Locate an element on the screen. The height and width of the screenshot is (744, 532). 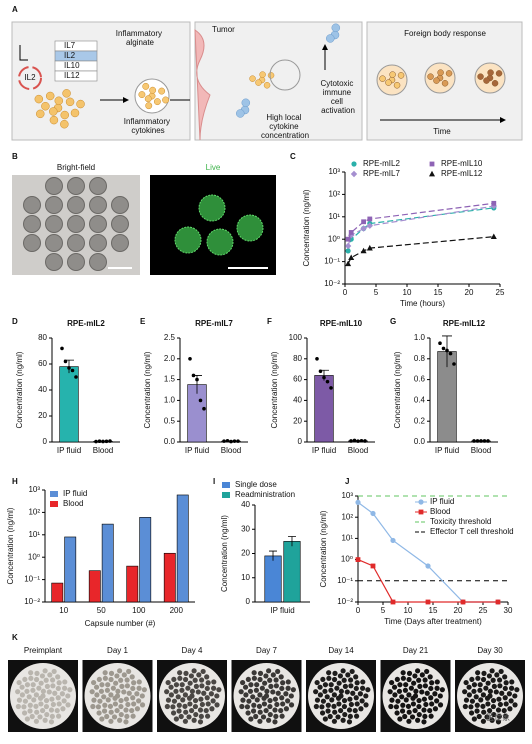
panel-label: G is located at coordinates (393, 321).